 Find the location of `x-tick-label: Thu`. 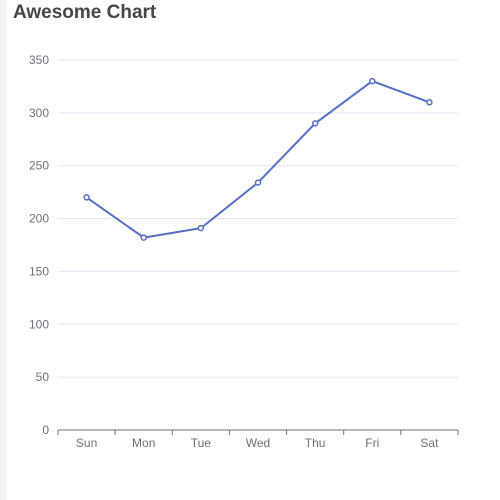

x-tick-label: Thu is located at coordinates (315, 443).